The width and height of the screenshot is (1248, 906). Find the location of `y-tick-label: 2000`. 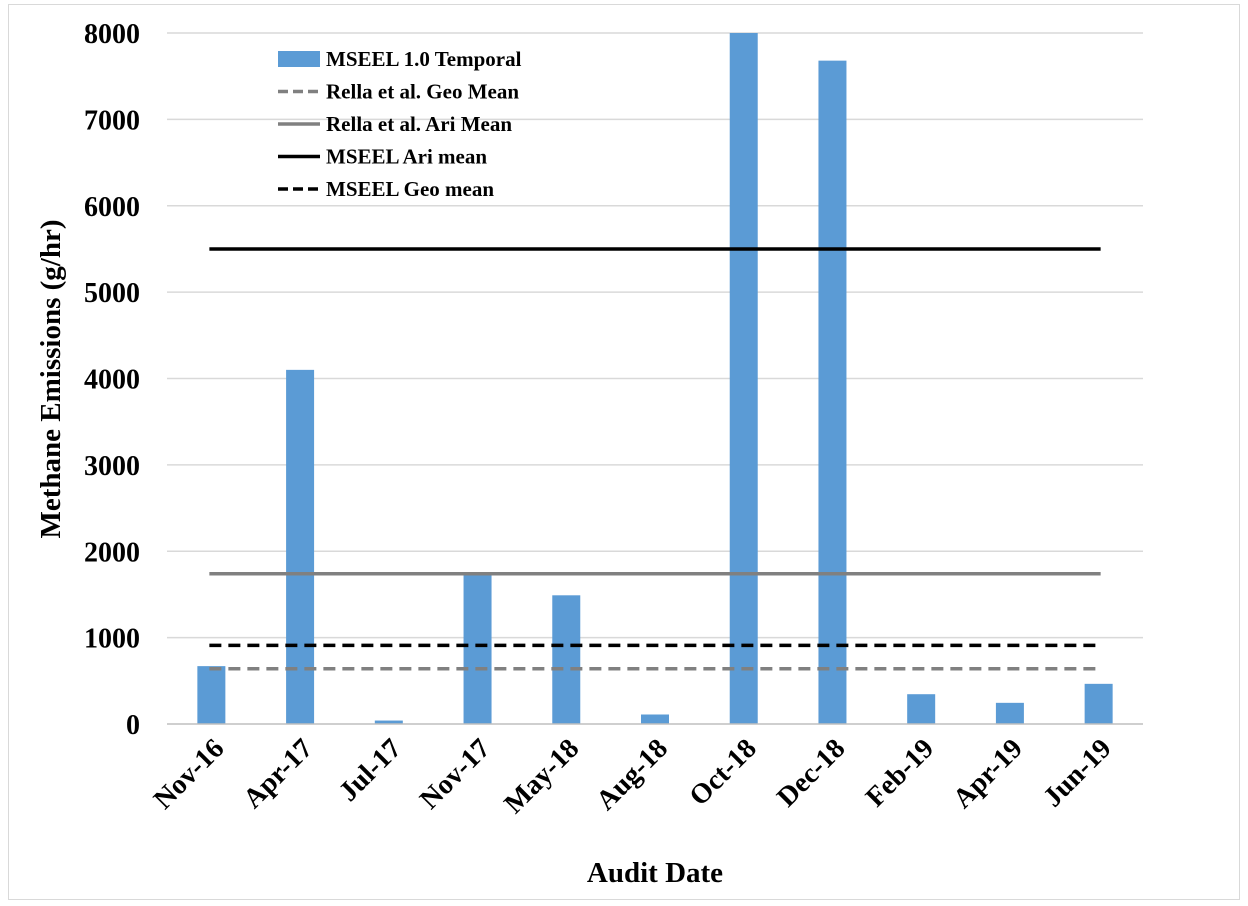

y-tick-label: 2000 is located at coordinates (112, 552).